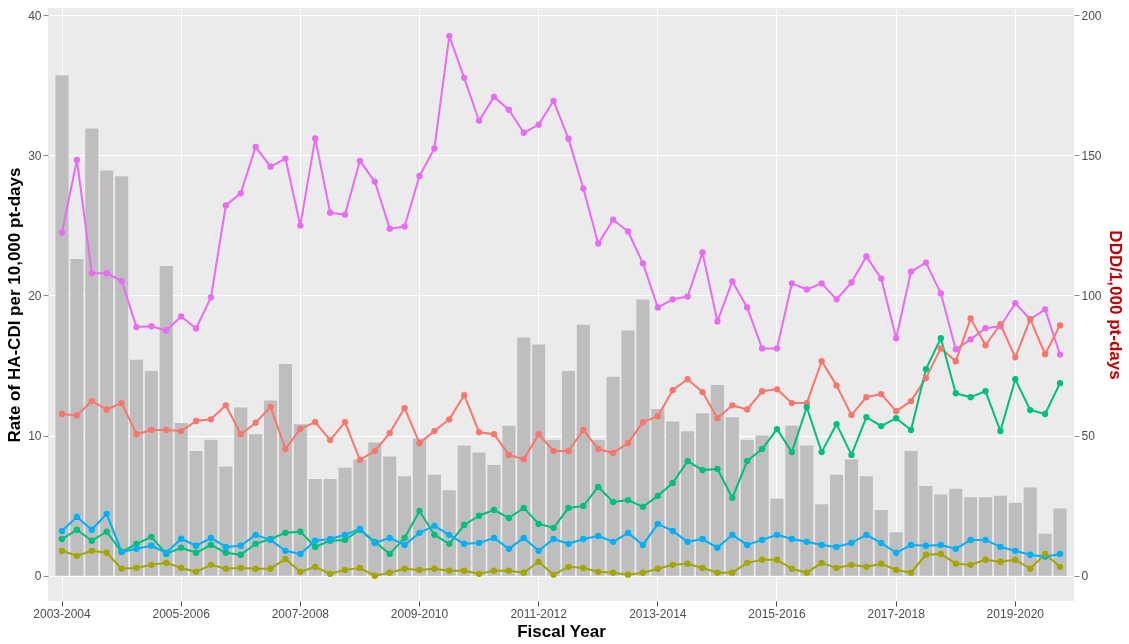 The image size is (1129, 644). What do you see at coordinates (1091, 155) in the screenshot?
I see `y2-tick-label: 150` at bounding box center [1091, 155].